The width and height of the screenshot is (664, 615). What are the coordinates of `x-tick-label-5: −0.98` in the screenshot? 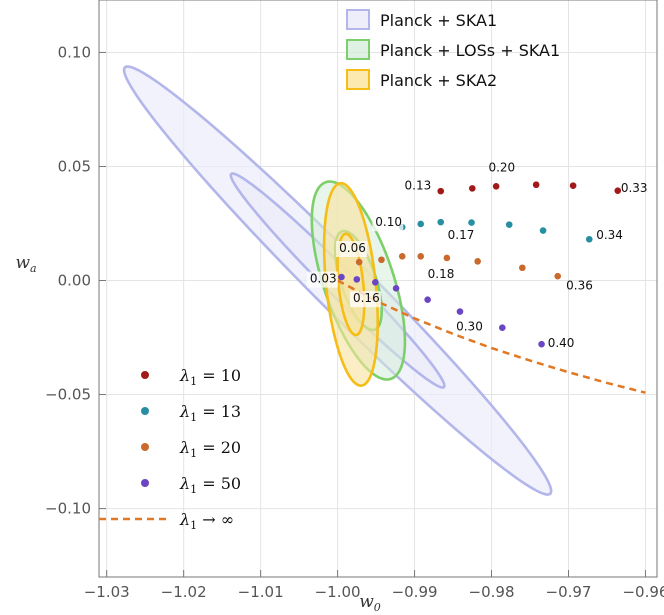 It's located at (492, 592).